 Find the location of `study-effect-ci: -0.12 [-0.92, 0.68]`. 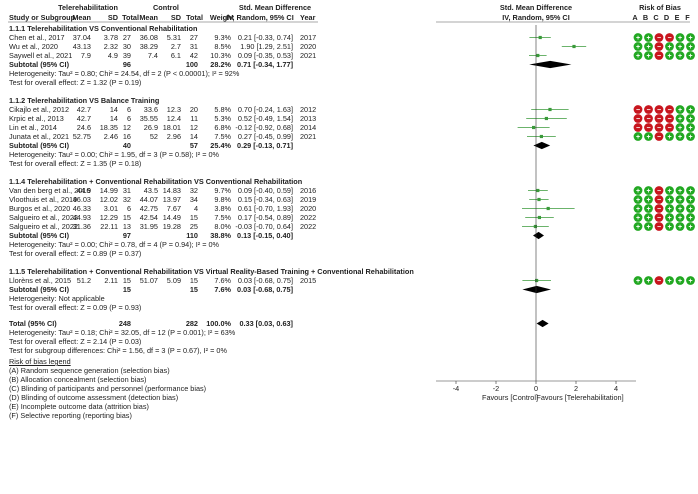

study-effect-ci: -0.12 [-0.92, 0.68] is located at coordinates (264, 127).